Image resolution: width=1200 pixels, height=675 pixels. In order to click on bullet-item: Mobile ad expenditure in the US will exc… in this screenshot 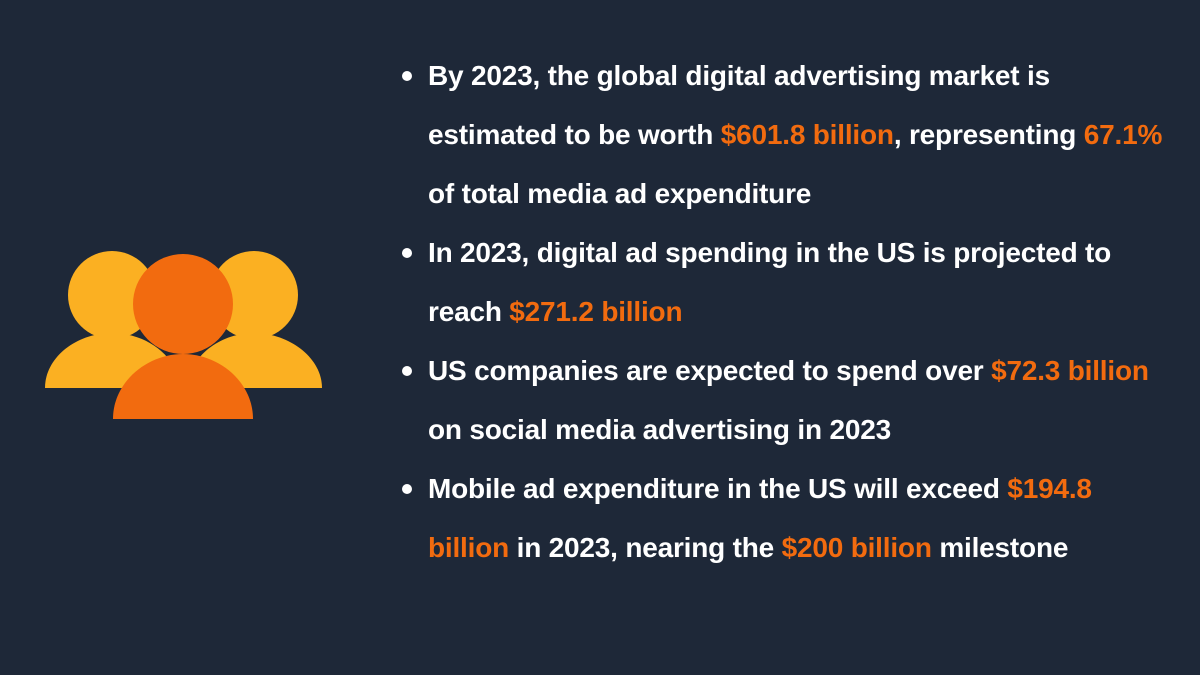, I will do `click(788, 518)`.